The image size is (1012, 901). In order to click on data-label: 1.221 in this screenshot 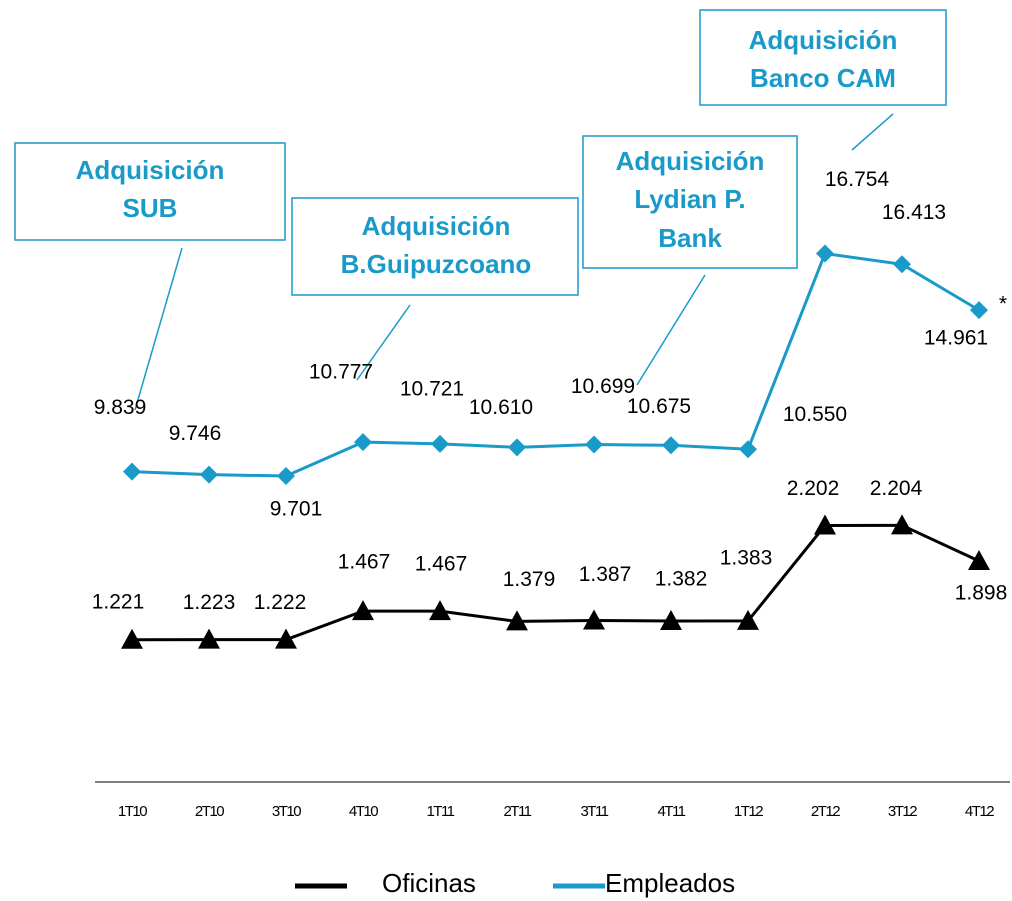, I will do `click(118, 601)`.